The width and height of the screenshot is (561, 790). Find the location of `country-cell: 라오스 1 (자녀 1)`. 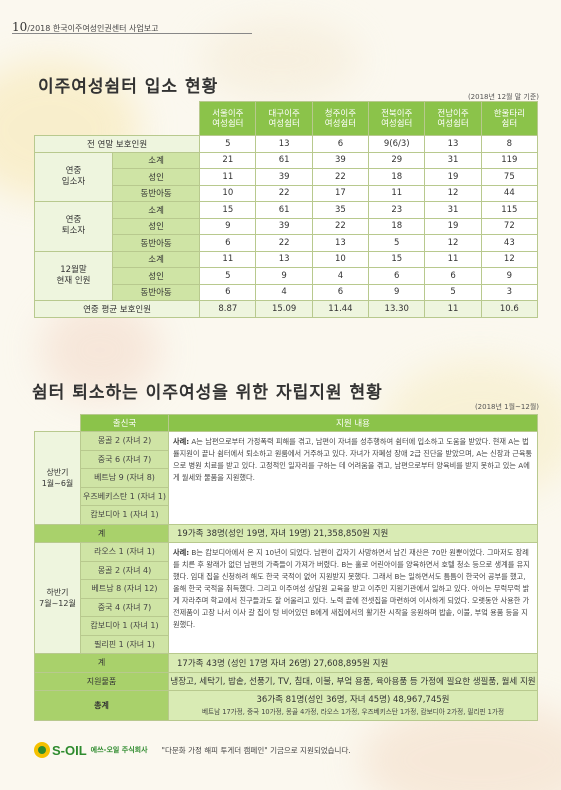

country-cell: 라오스 1 (자녀 1) is located at coordinates (125, 552).